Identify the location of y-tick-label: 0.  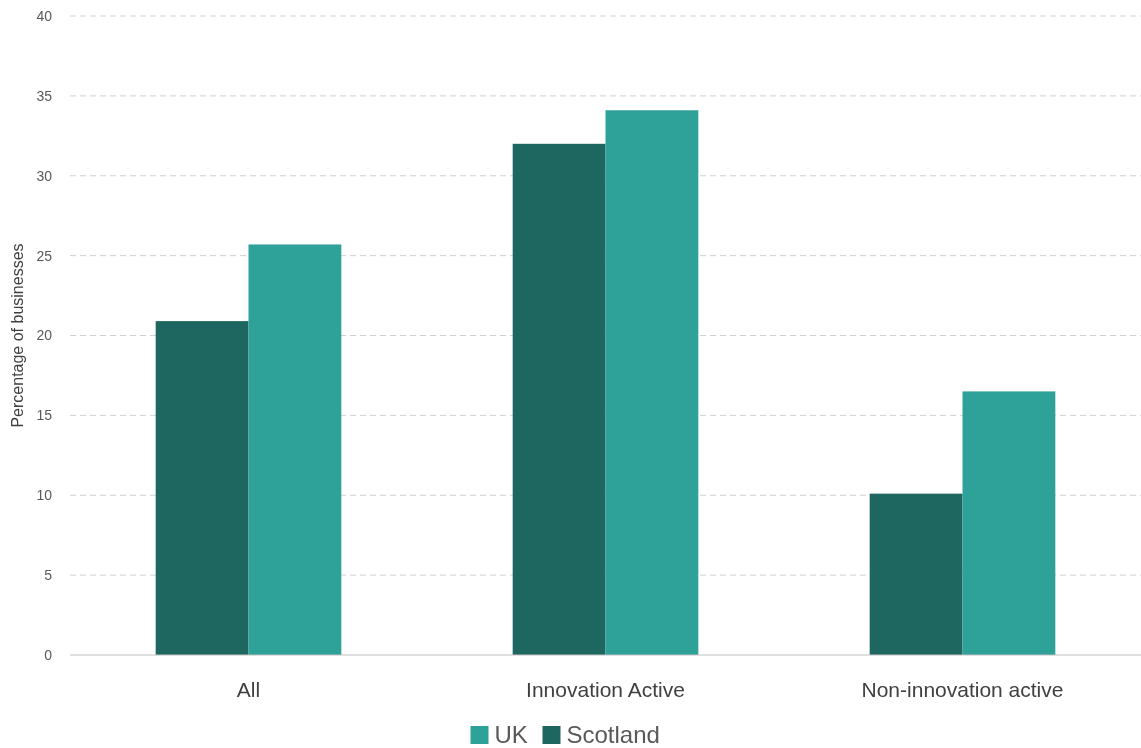
(48, 654).